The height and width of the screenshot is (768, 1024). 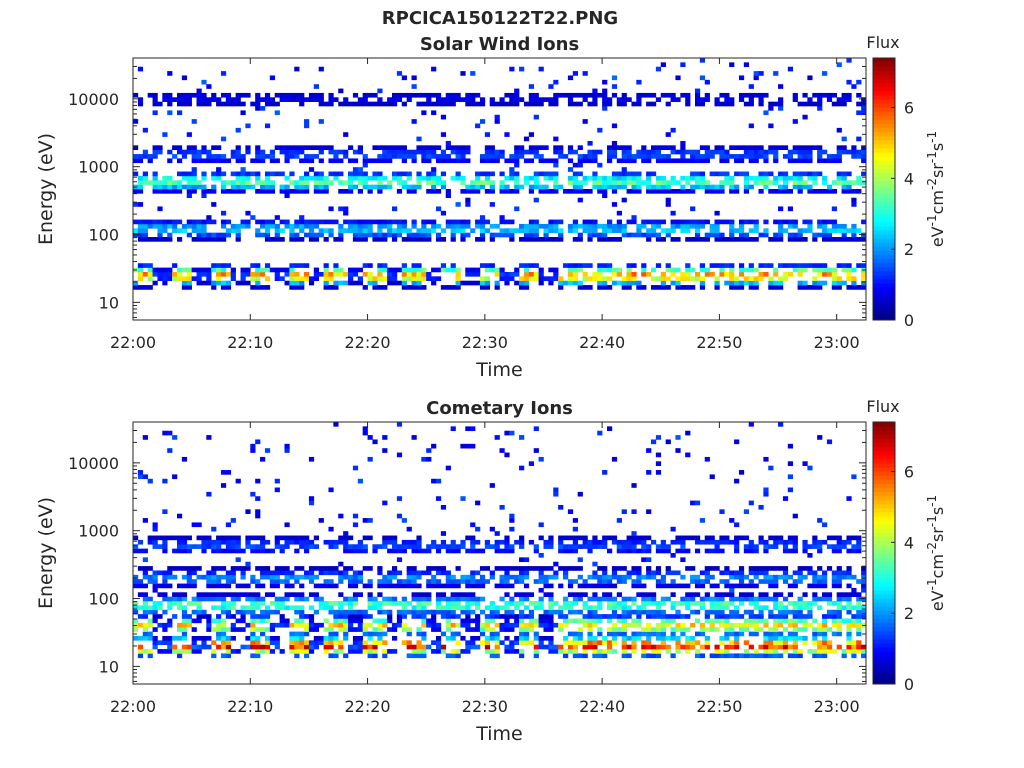 I want to click on colorbar-unit-label: eV-1cm-2sr-1s-1, so click(x=936, y=189).